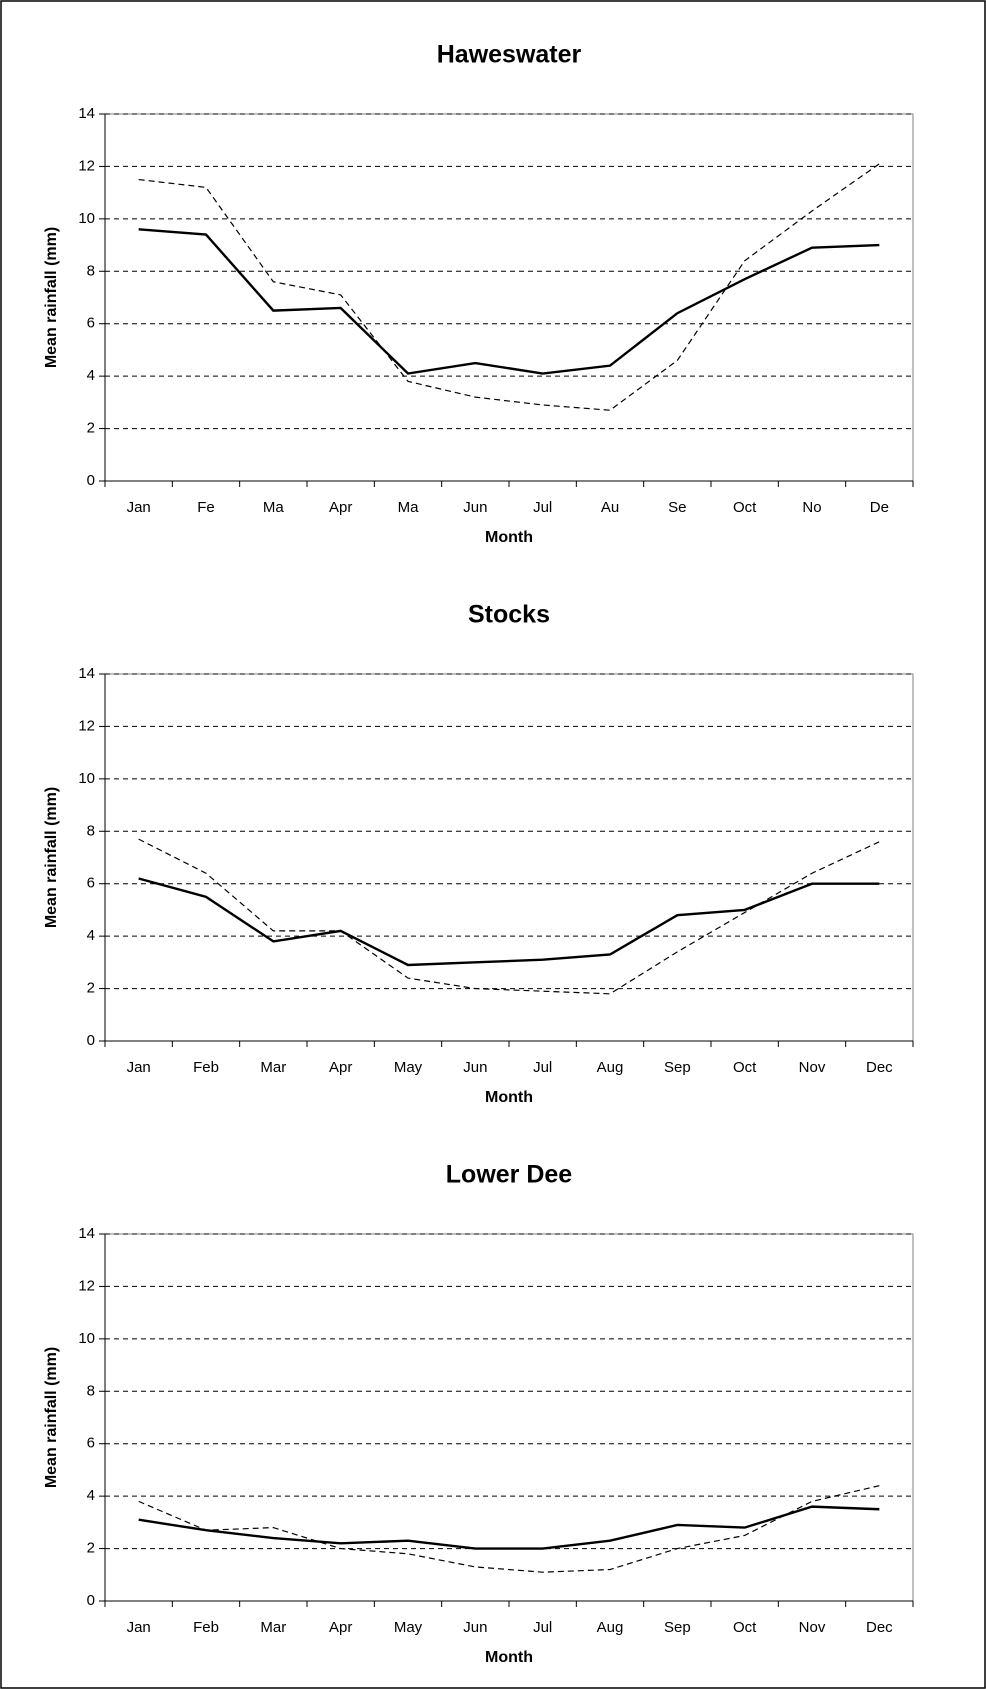 The height and width of the screenshot is (1689, 986). I want to click on chart-title: Lower Dee, so click(509, 1175).